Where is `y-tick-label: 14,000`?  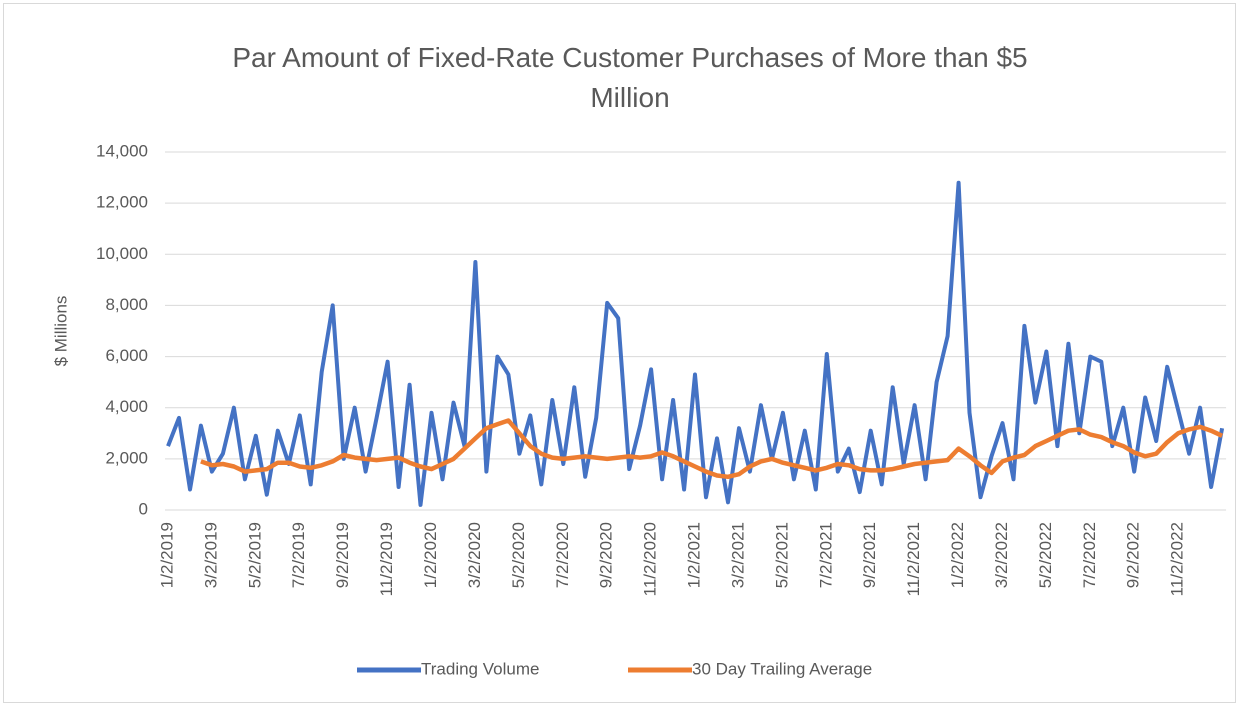 y-tick-label: 14,000 is located at coordinates (122, 150).